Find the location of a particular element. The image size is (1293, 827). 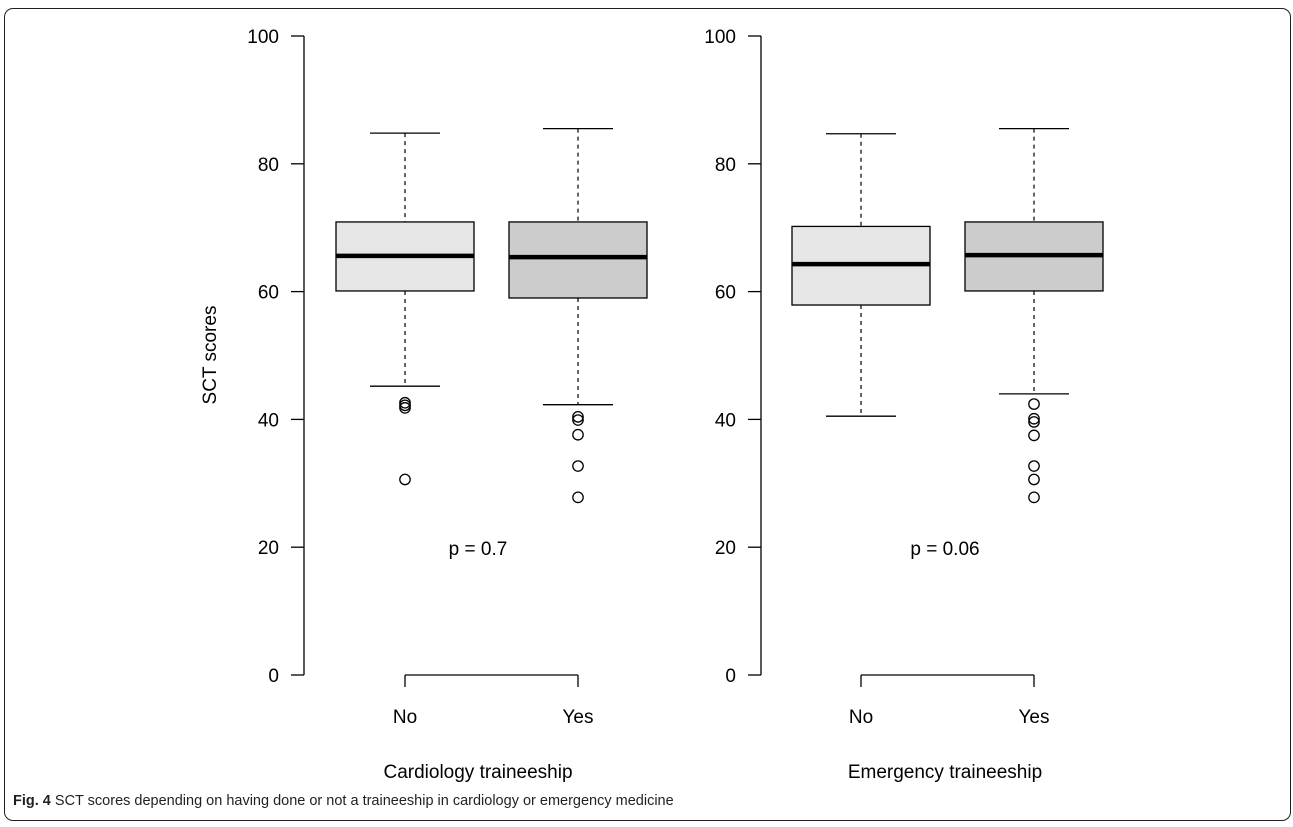

p-value-annotation: p = 0.06 is located at coordinates (944, 549).